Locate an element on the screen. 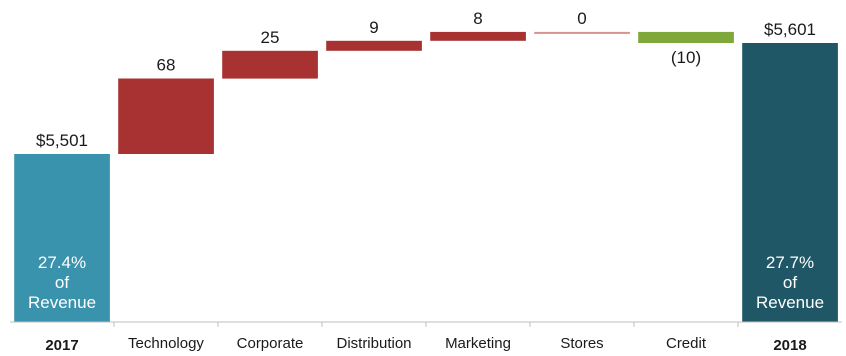  x-tick-label-corporate: Corporate is located at coordinates (270, 343).